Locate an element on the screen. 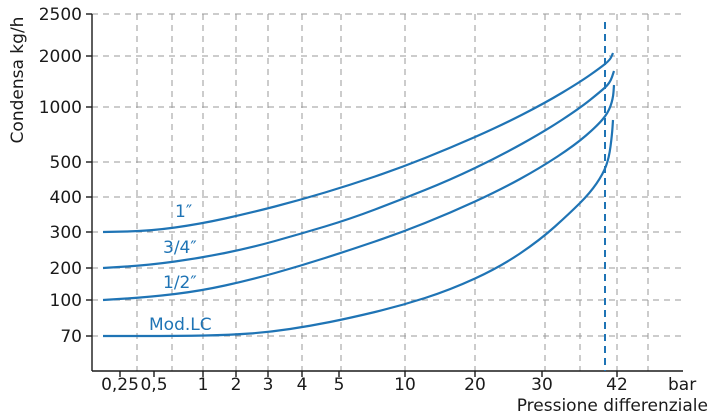 The image size is (720, 415). y-tick-label: 1000 is located at coordinates (60, 108).